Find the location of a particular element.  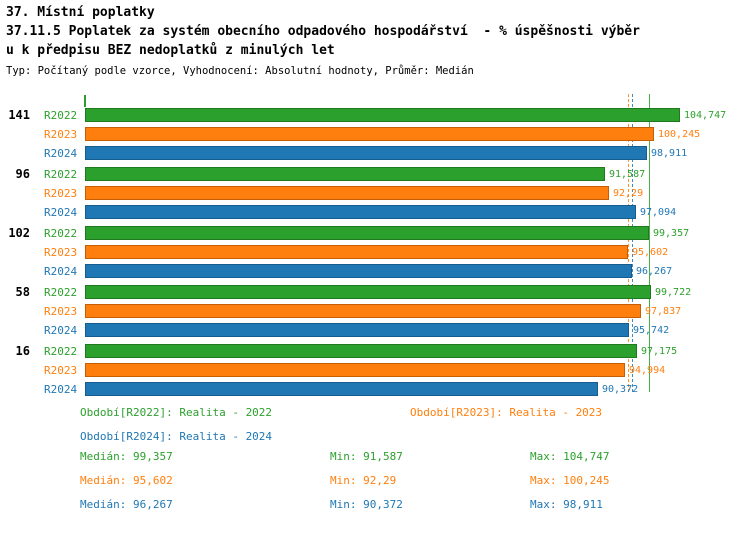

bar-group: 102 R2022 99,357 R2023 95,602 R2024 96,267 is located at coordinates (375, 252).